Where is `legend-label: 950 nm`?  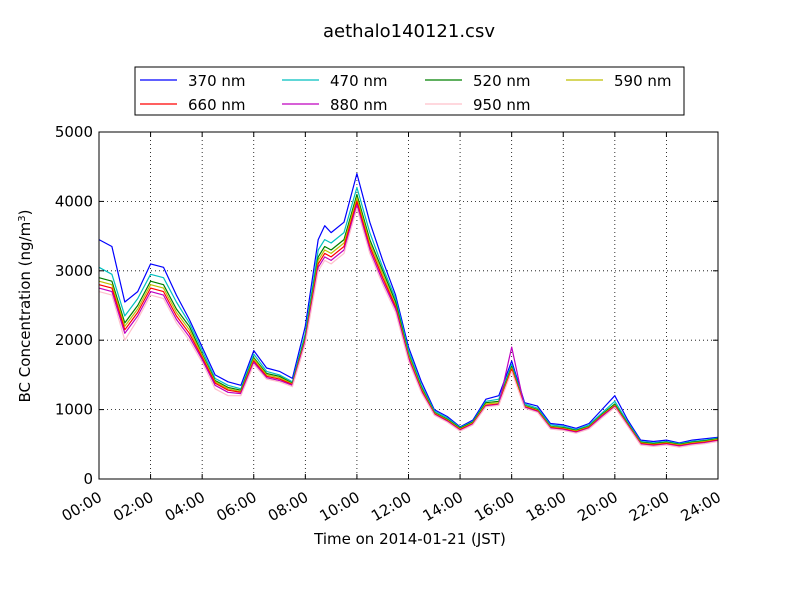
legend-label: 950 nm is located at coordinates (502, 105).